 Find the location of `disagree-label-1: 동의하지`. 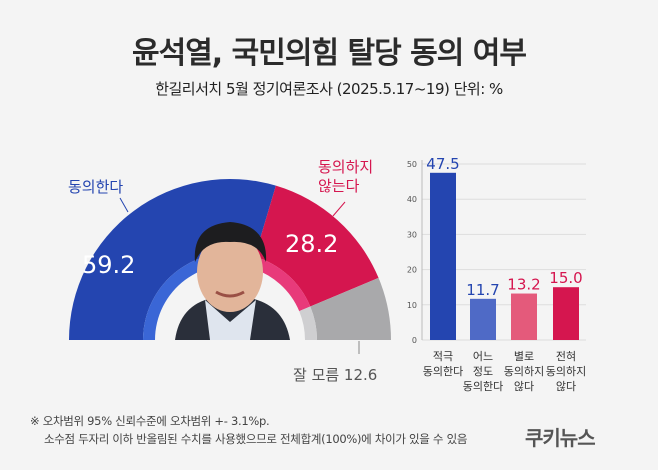

disagree-label-1: 동의하지 is located at coordinates (345, 167).